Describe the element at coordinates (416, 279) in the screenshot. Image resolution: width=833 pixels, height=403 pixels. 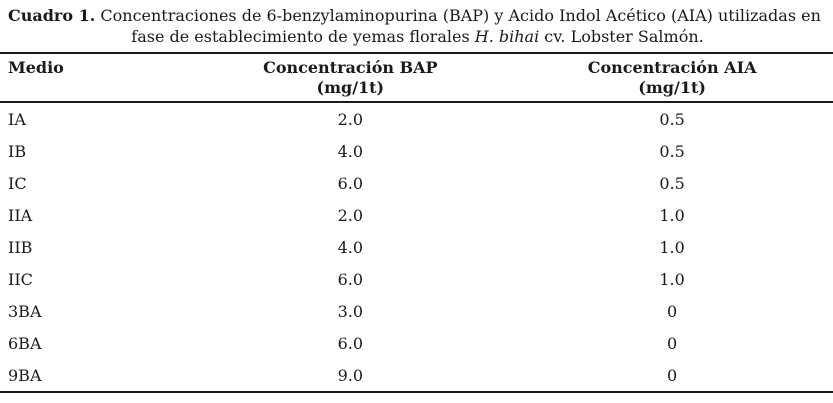
I see `table-row: IIC 6.0 1.0` at that location.